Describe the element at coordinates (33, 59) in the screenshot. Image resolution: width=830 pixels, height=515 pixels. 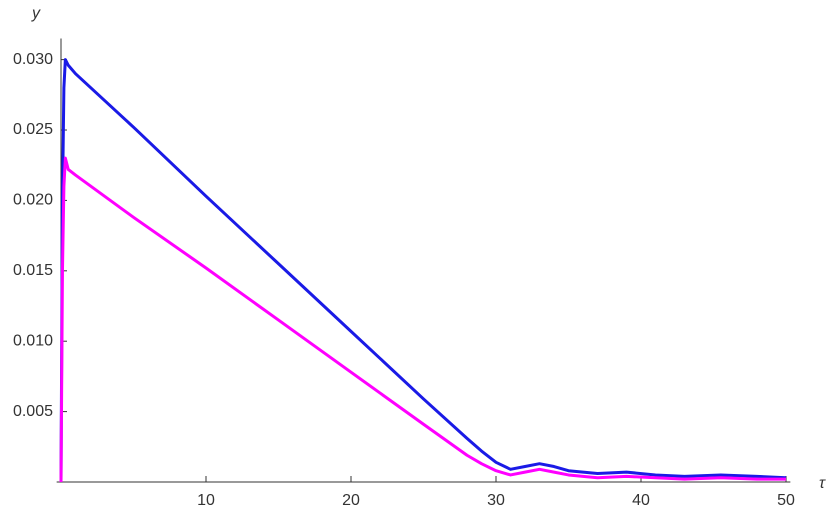
I see `y-tick-label: 0.030` at that location.